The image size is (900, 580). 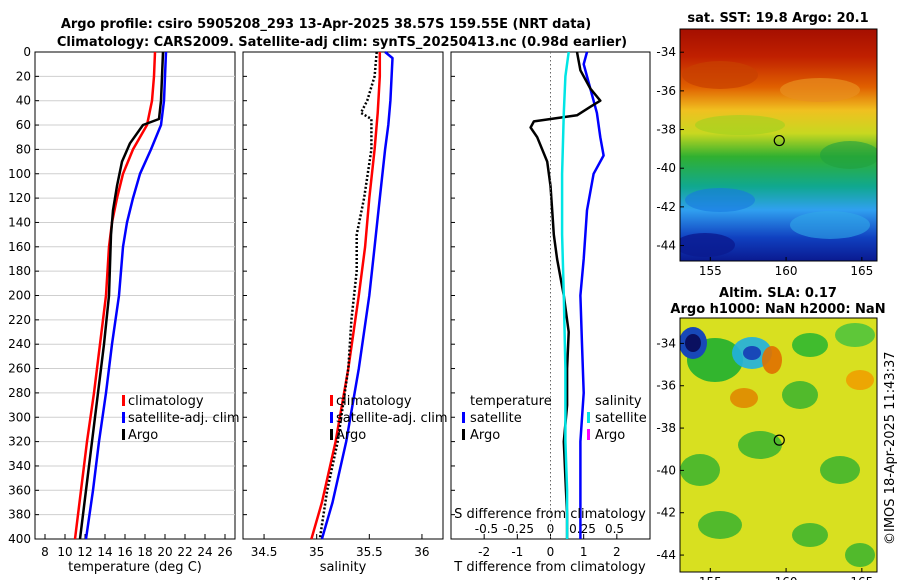 What do you see at coordinates (890, 448) in the screenshot?
I see `imos-watermark: ©IMOS 18-Apr-2025 11:43:37` at bounding box center [890, 448].